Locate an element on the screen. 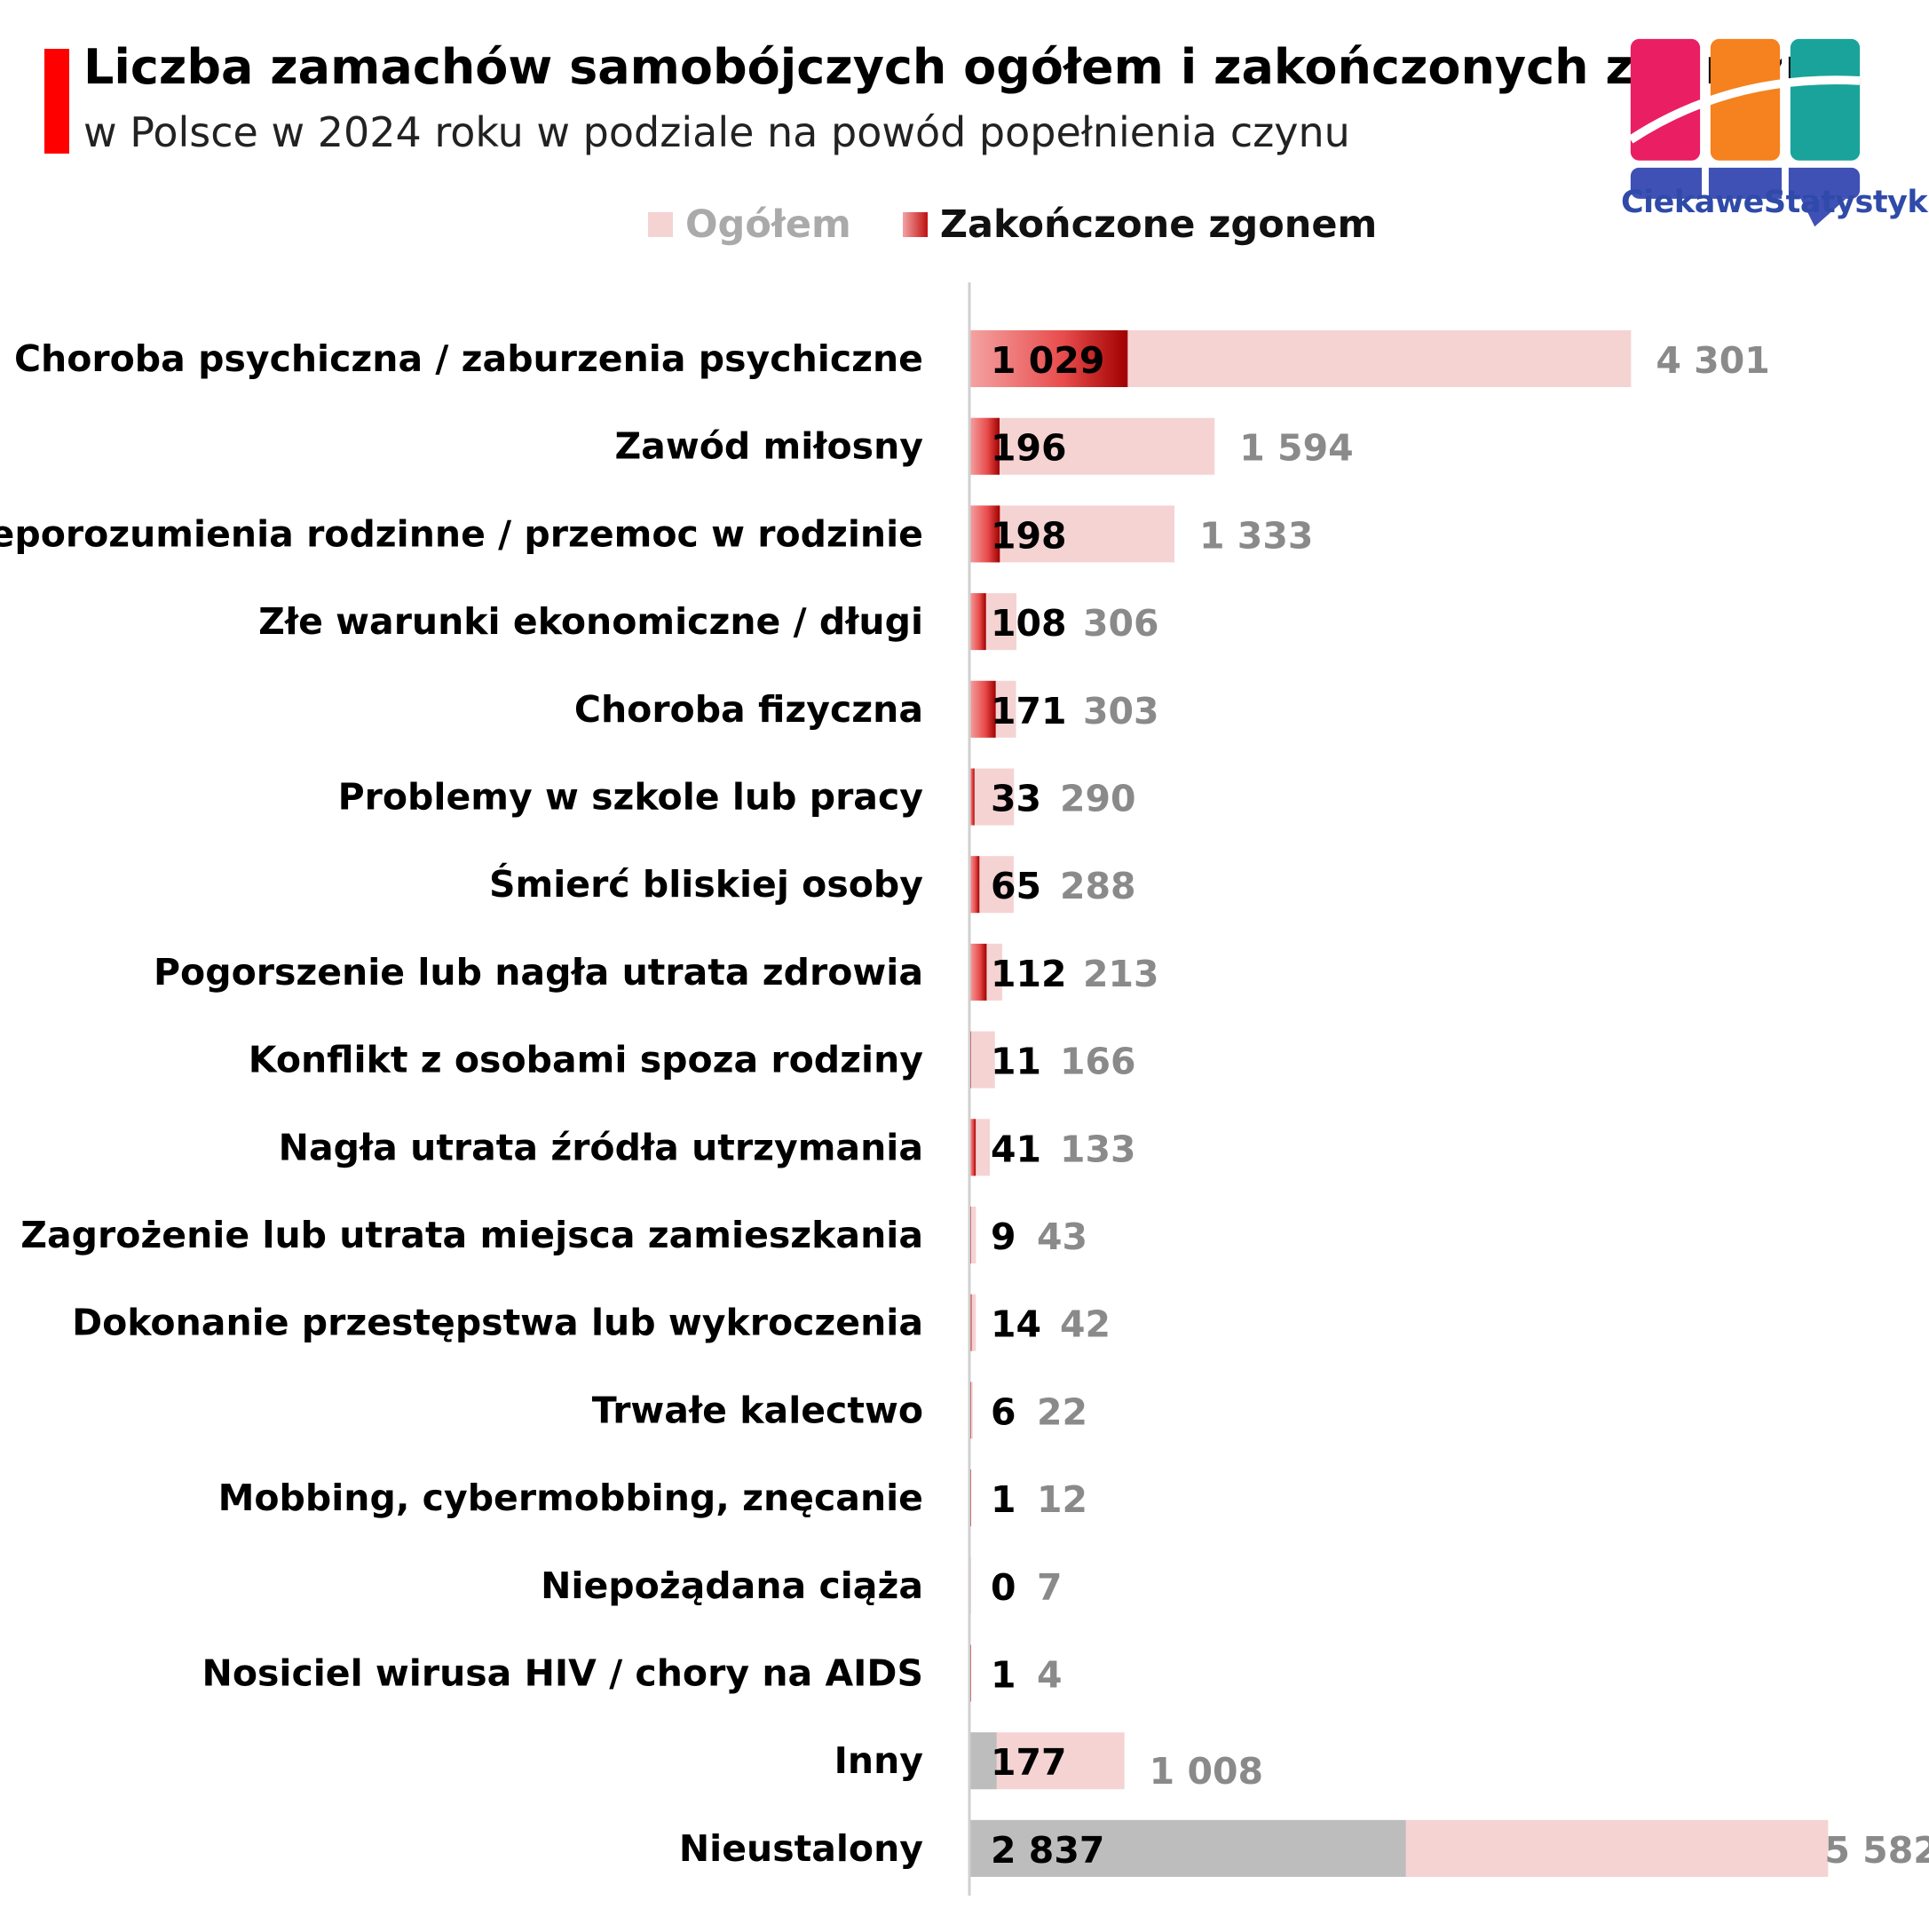 Image resolution: width=1929 pixels, height=1932 pixels. value-label-deaths: 2 837 is located at coordinates (1047, 1850).